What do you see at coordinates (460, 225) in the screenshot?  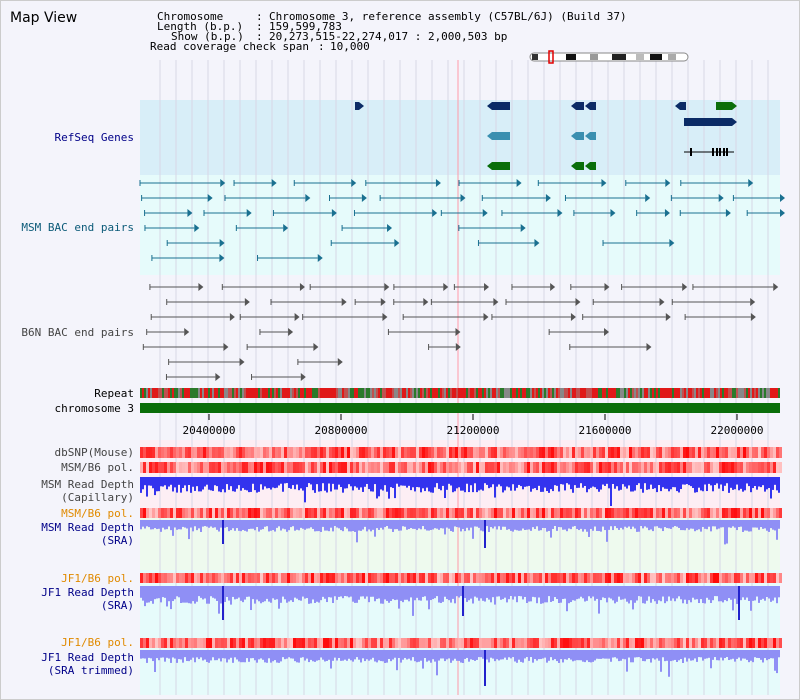 I see `msm-bac-track-bg` at bounding box center [460, 225].